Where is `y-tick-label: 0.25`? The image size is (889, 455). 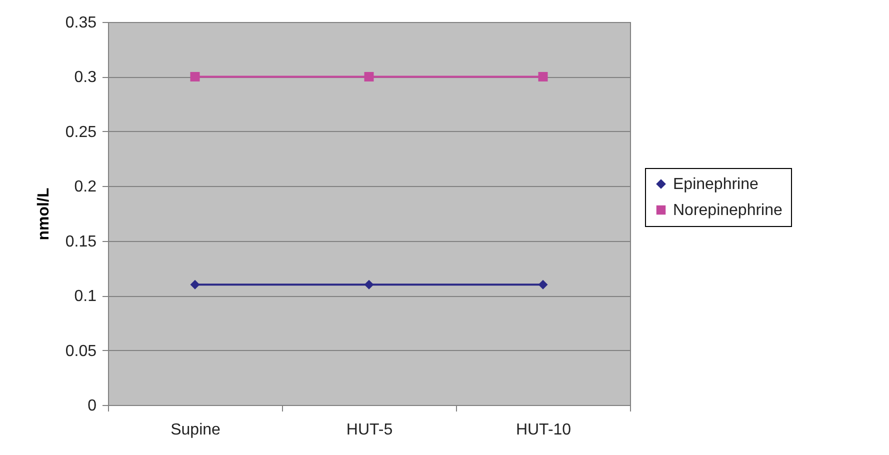 y-tick-label: 0.25 is located at coordinates (81, 132).